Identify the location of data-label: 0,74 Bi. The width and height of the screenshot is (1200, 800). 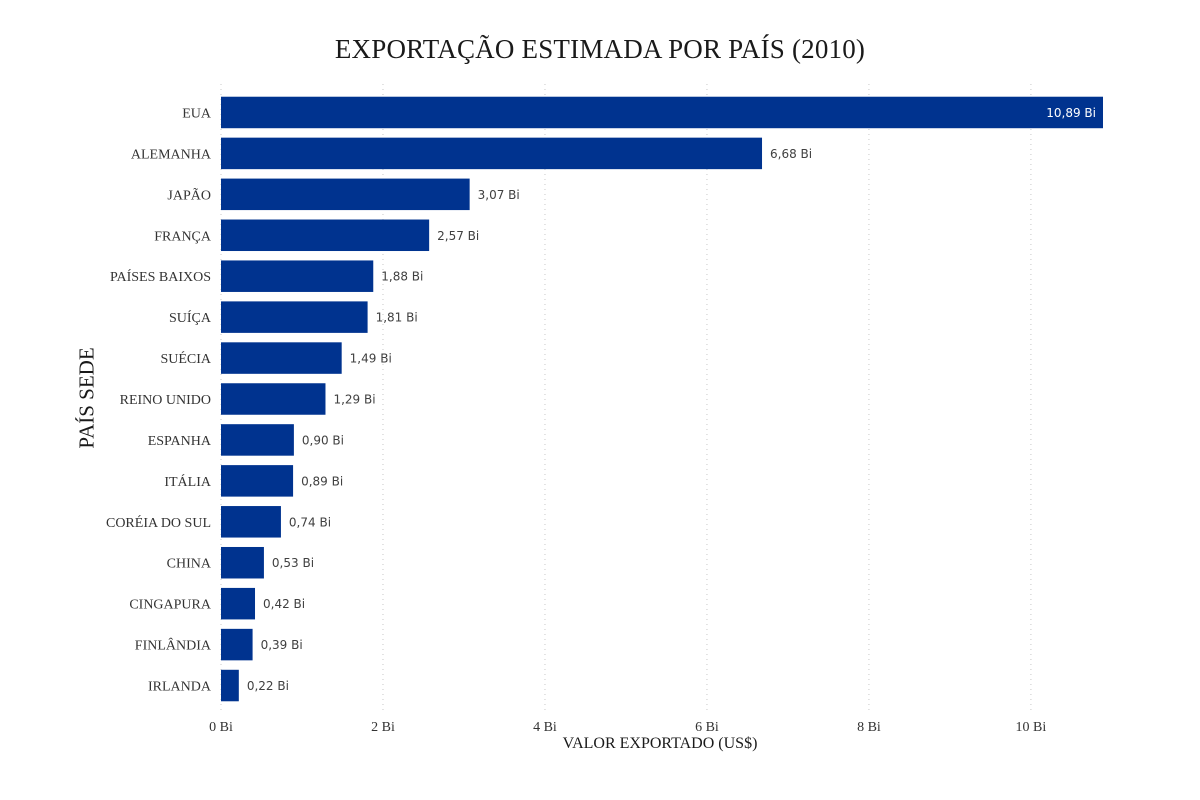
(310, 522).